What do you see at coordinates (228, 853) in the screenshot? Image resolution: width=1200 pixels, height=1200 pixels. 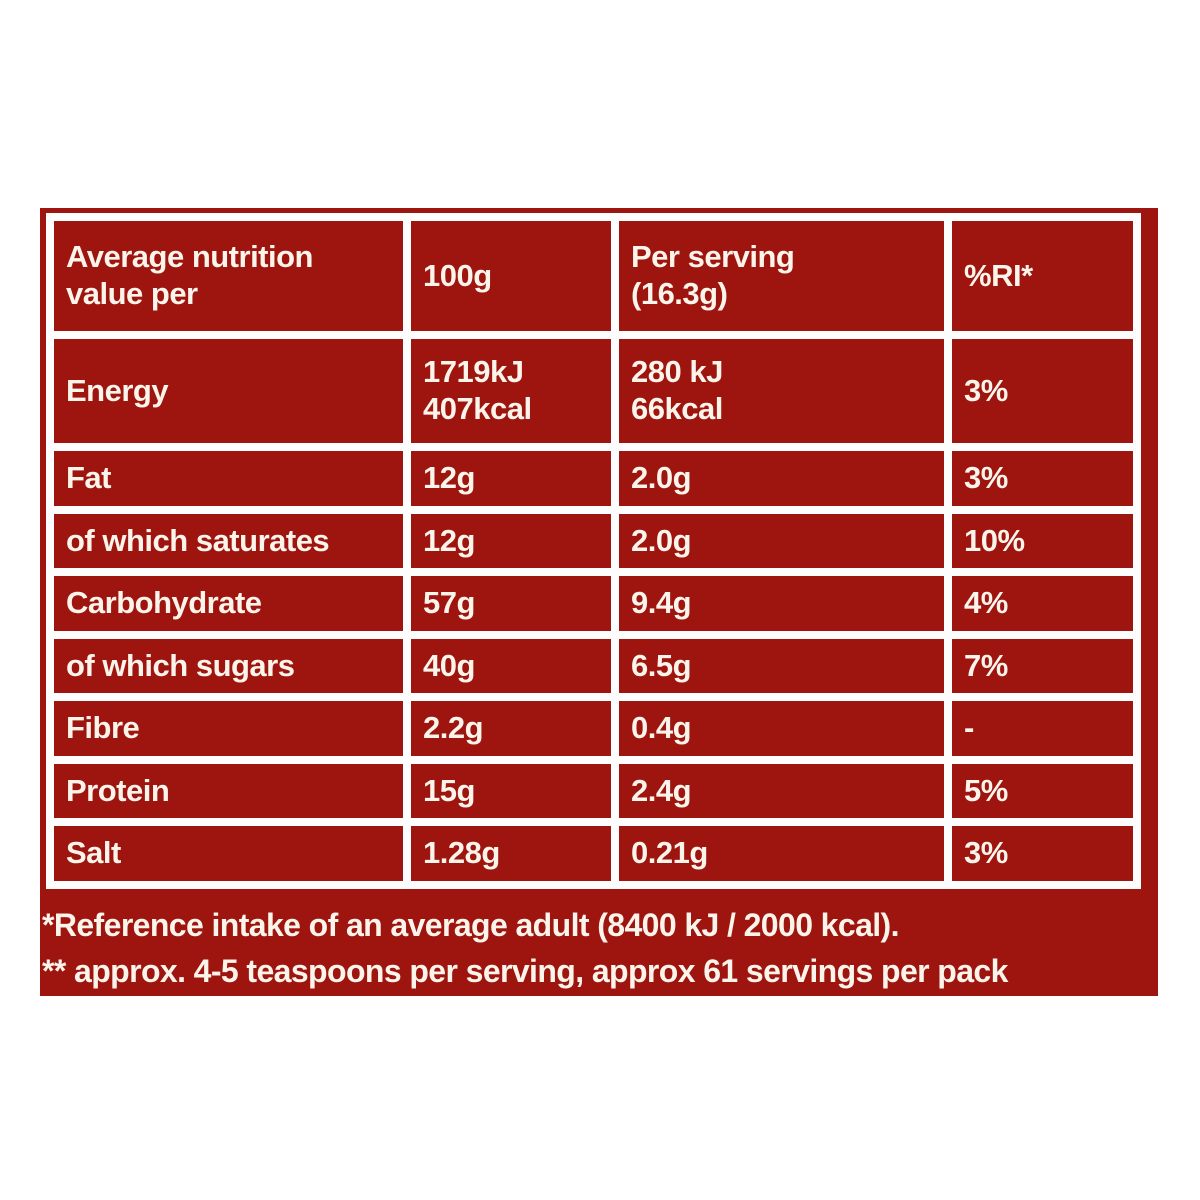 I see `row-salt-label: Salt` at bounding box center [228, 853].